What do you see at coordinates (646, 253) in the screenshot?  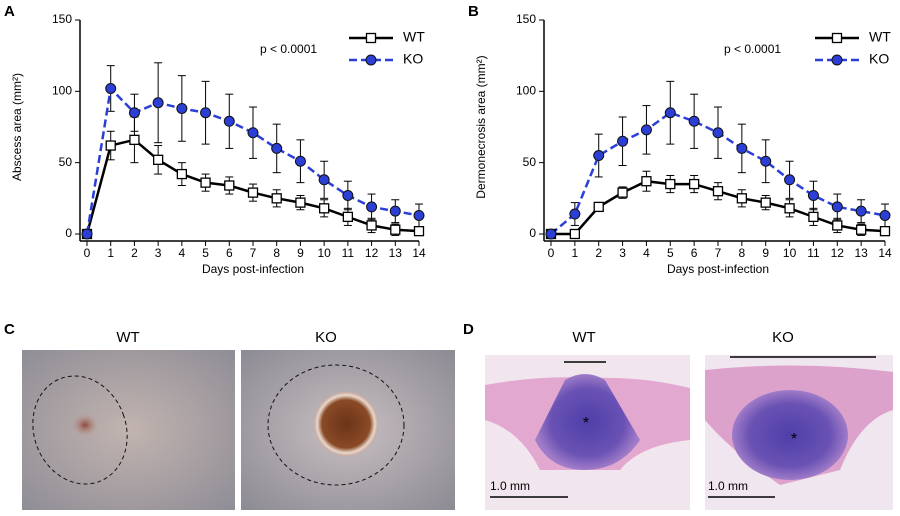 I see `x-tick-label: 4` at bounding box center [646, 253].